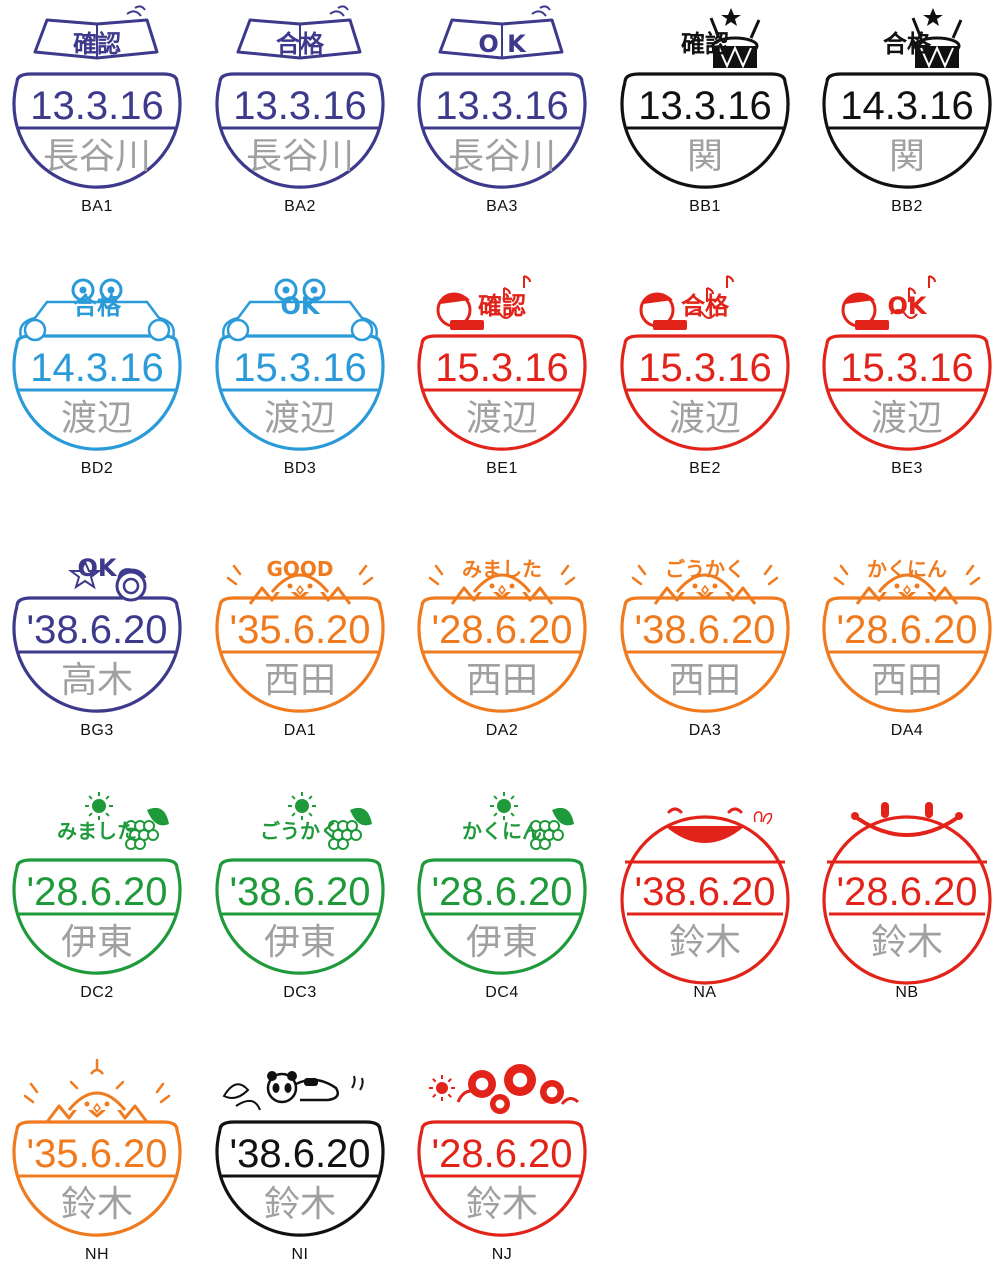 Image resolution: width=1000 pixels, height=1278 pixels. I want to click on frog-car-icon, so click(300, 310).